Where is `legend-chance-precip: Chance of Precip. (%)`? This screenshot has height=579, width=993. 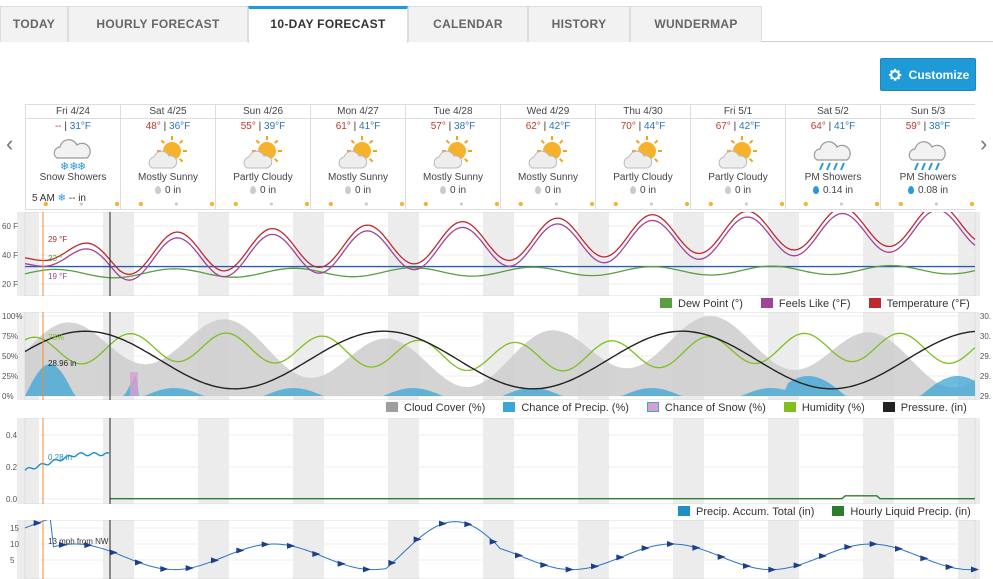 legend-chance-precip: Chance of Precip. (%) is located at coordinates (566, 408).